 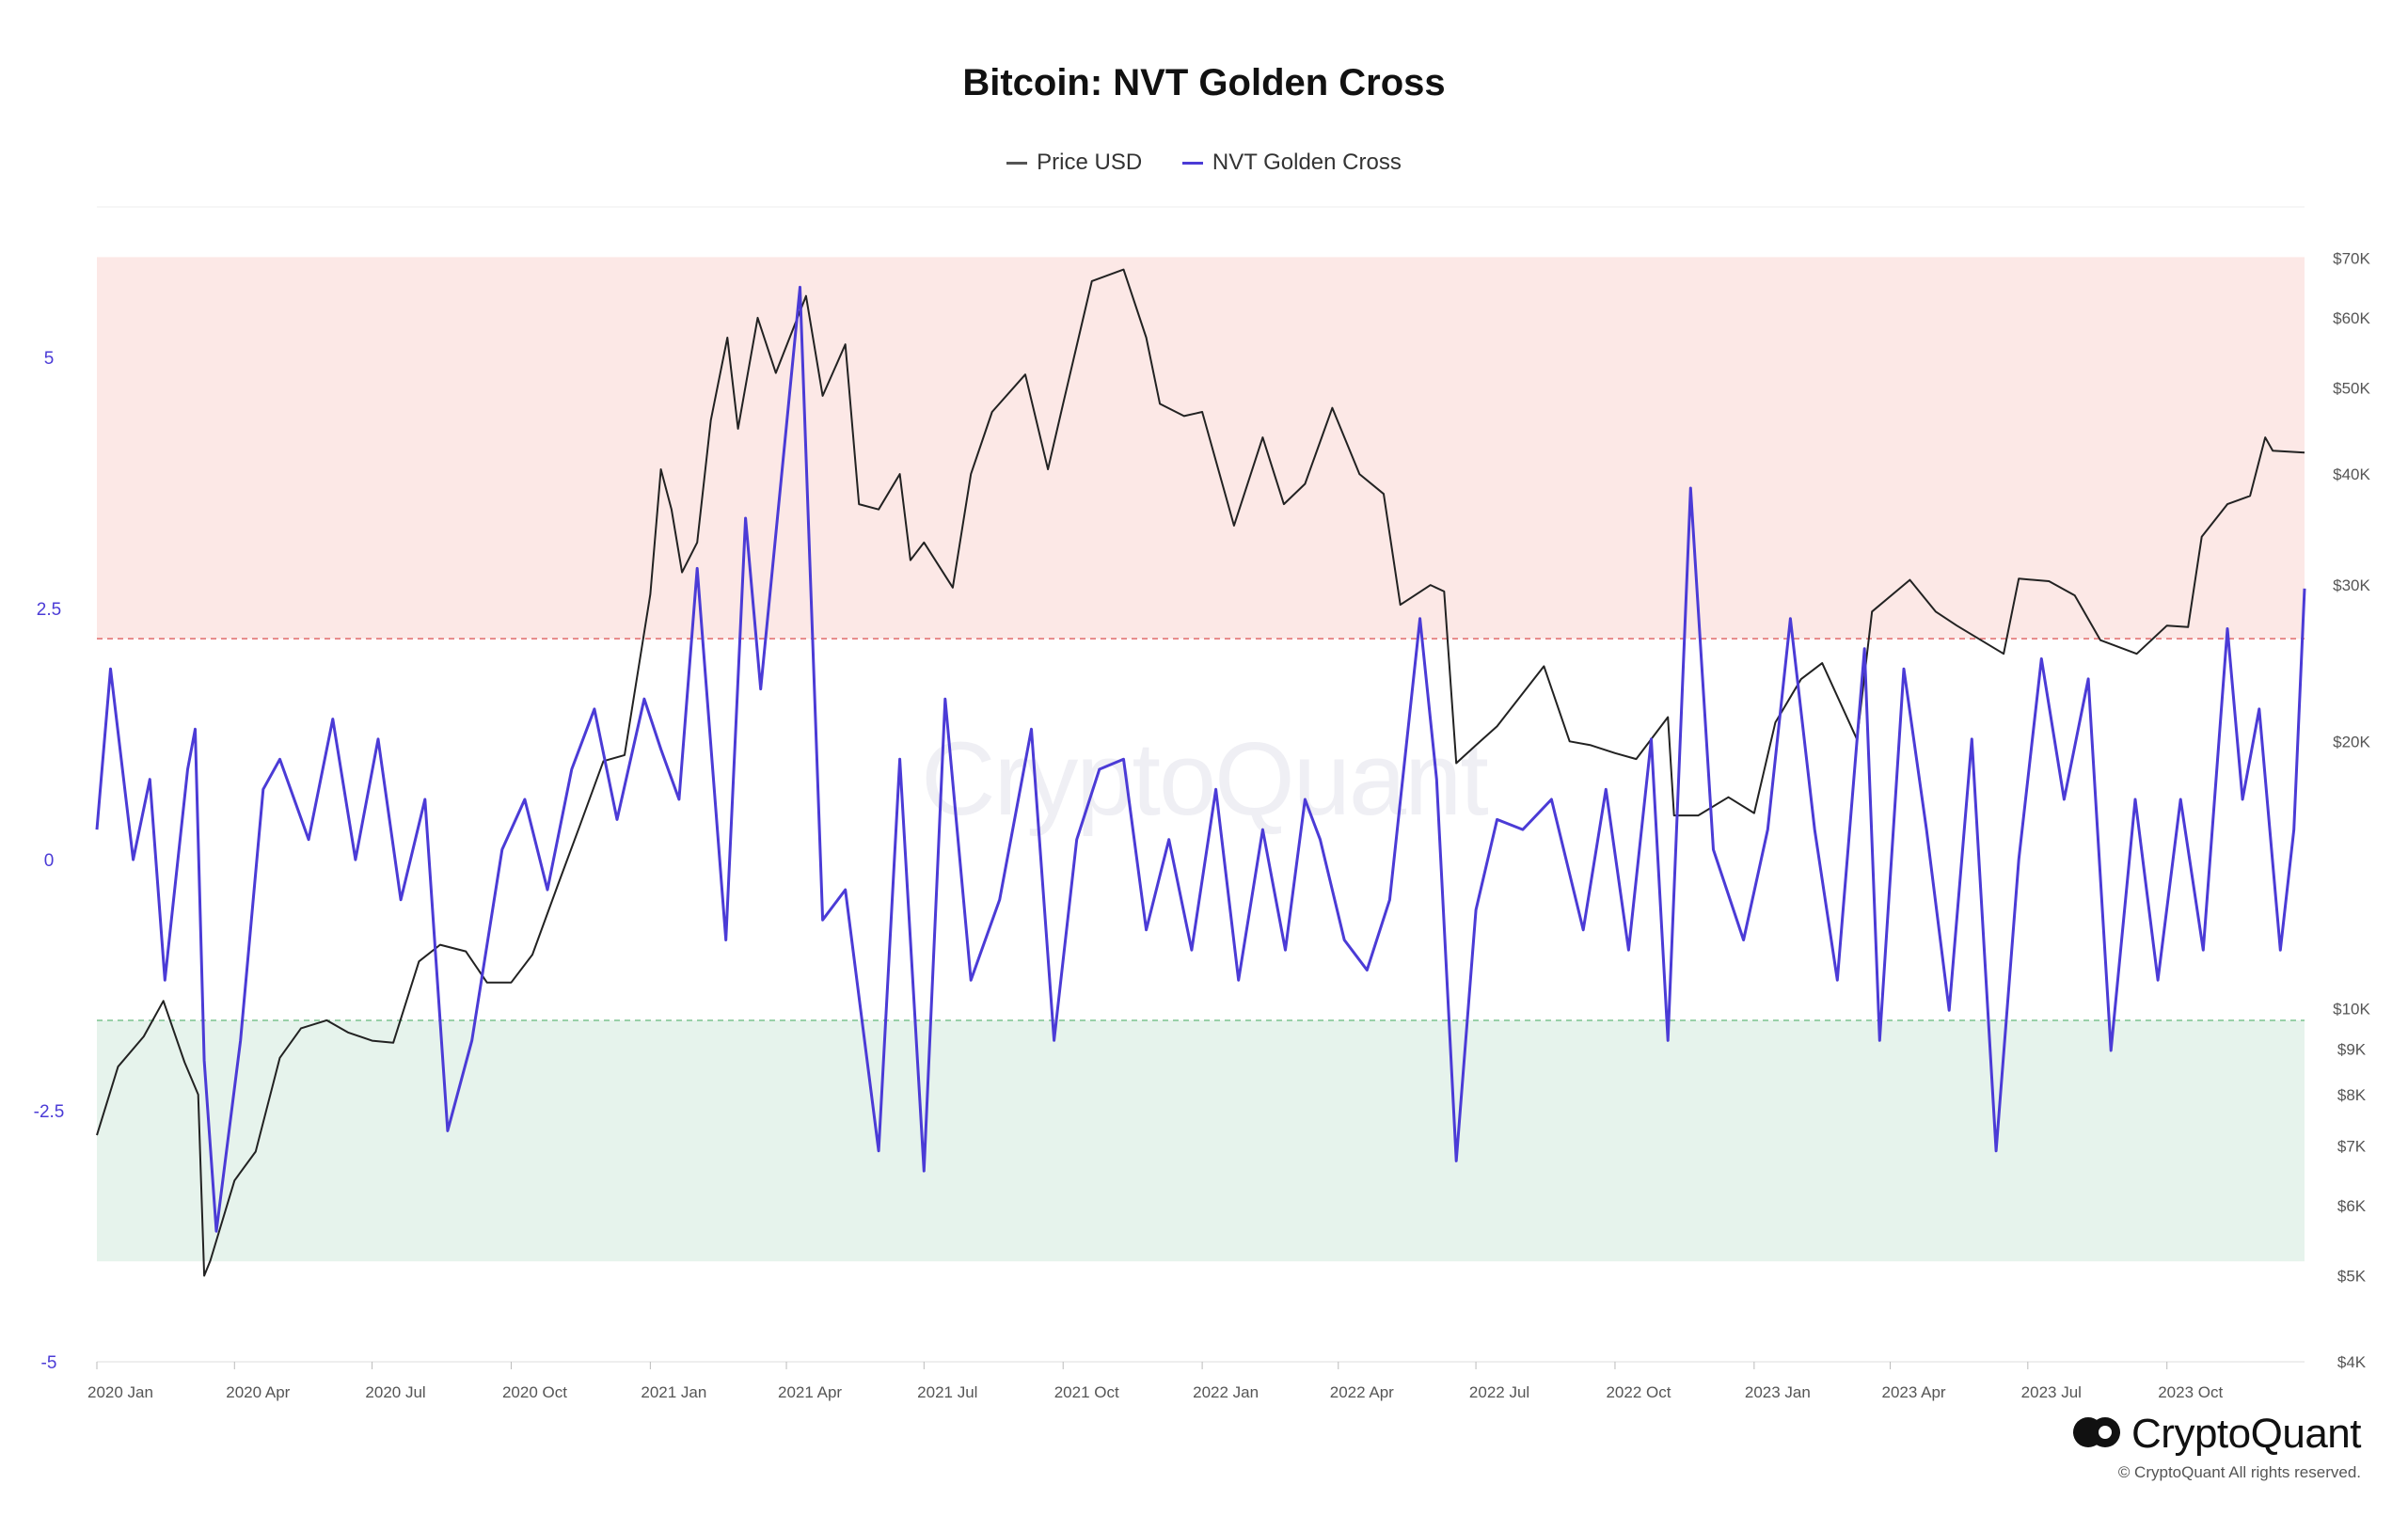 What do you see at coordinates (2052, 1392) in the screenshot?
I see `x-tick-label: 2023 Jul` at bounding box center [2052, 1392].